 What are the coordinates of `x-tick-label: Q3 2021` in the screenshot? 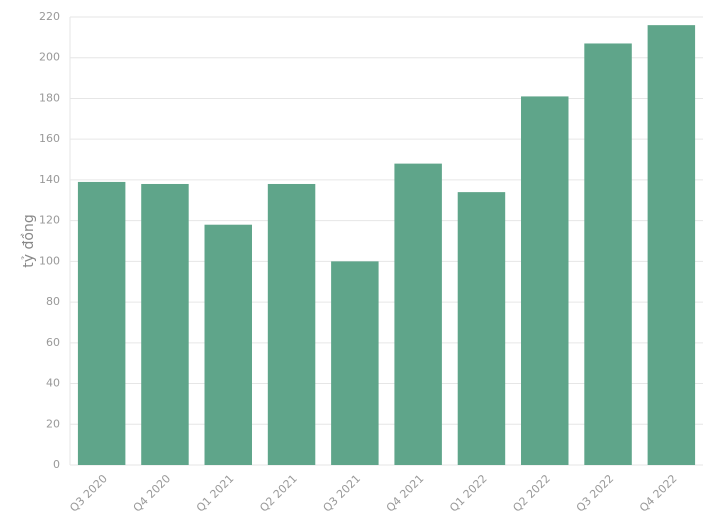 It's located at (342, 493).